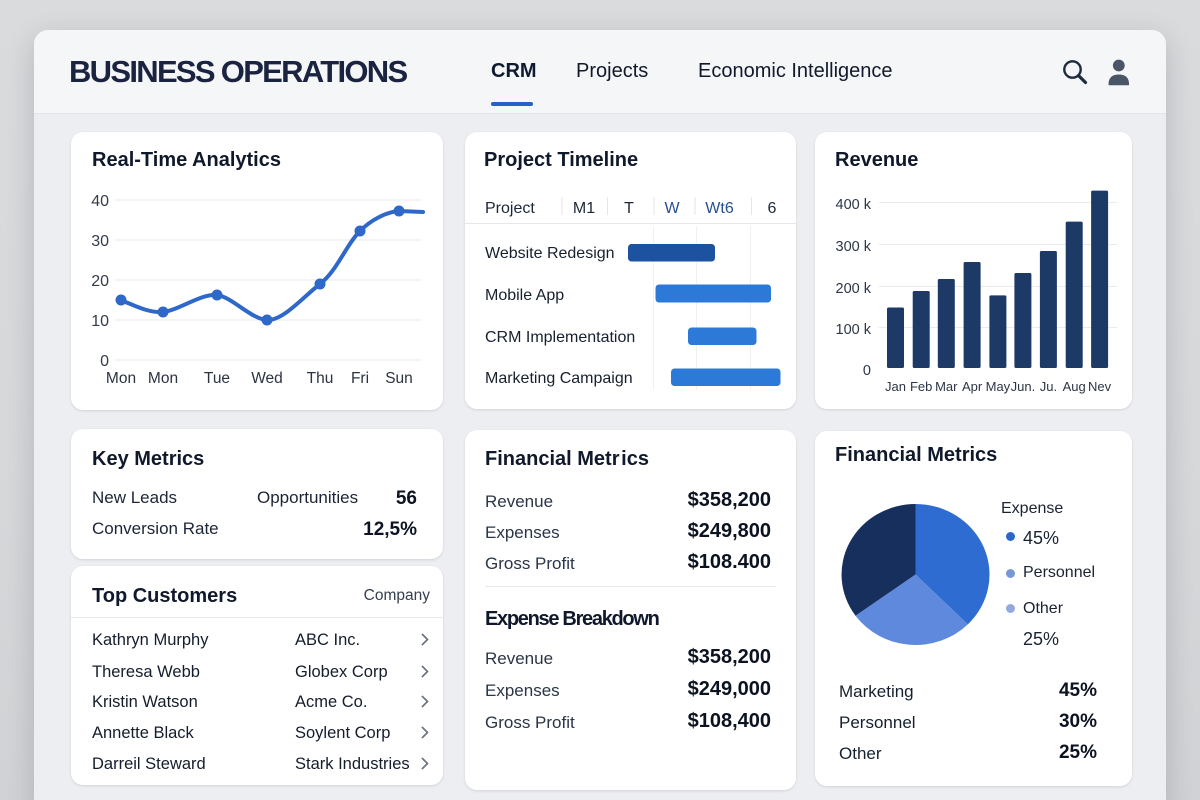 The width and height of the screenshot is (1200, 800). I want to click on svg-text: Feb, so click(921, 386).